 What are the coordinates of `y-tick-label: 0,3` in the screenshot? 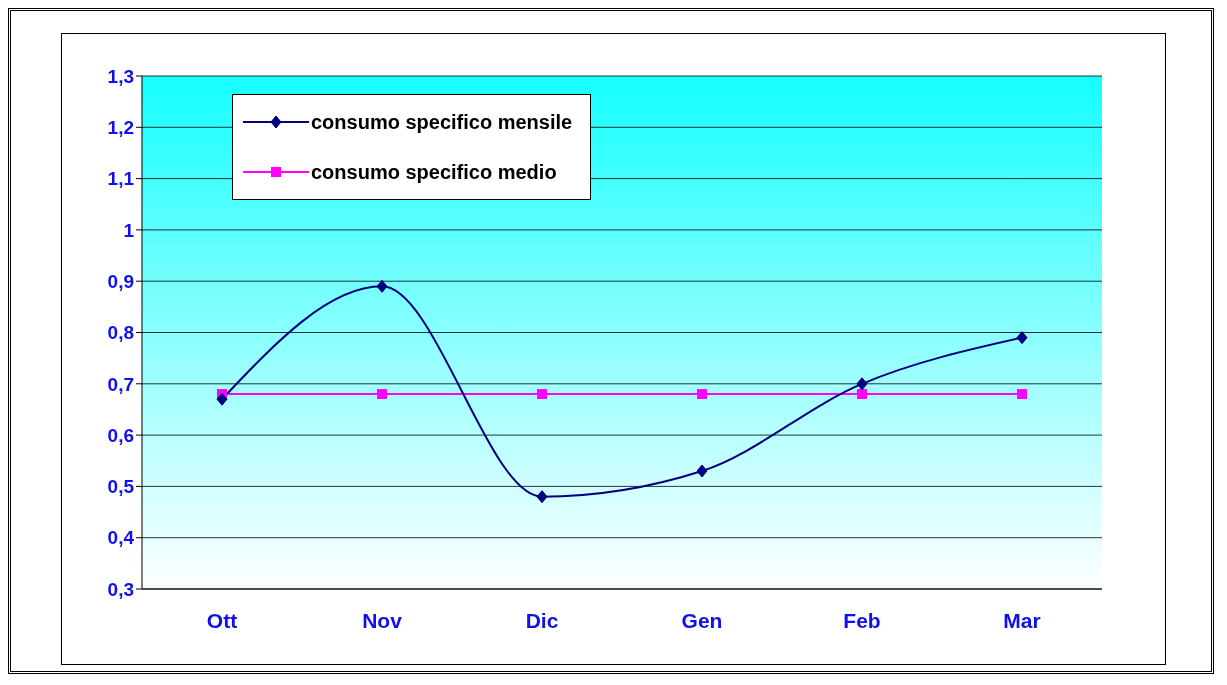 It's located at (120, 589).